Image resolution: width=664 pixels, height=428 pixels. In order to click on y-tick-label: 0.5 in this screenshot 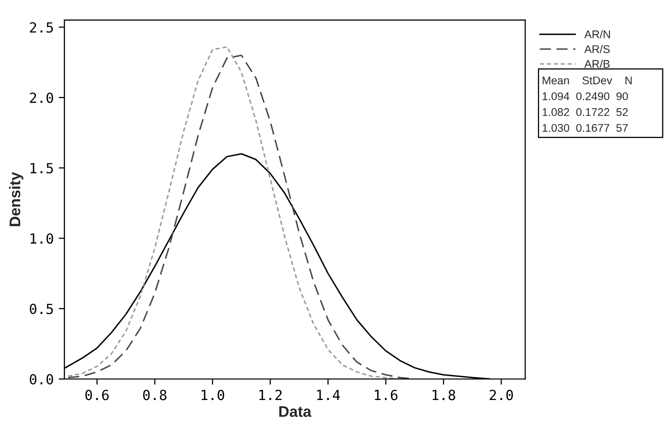, I will do `click(41, 309)`.